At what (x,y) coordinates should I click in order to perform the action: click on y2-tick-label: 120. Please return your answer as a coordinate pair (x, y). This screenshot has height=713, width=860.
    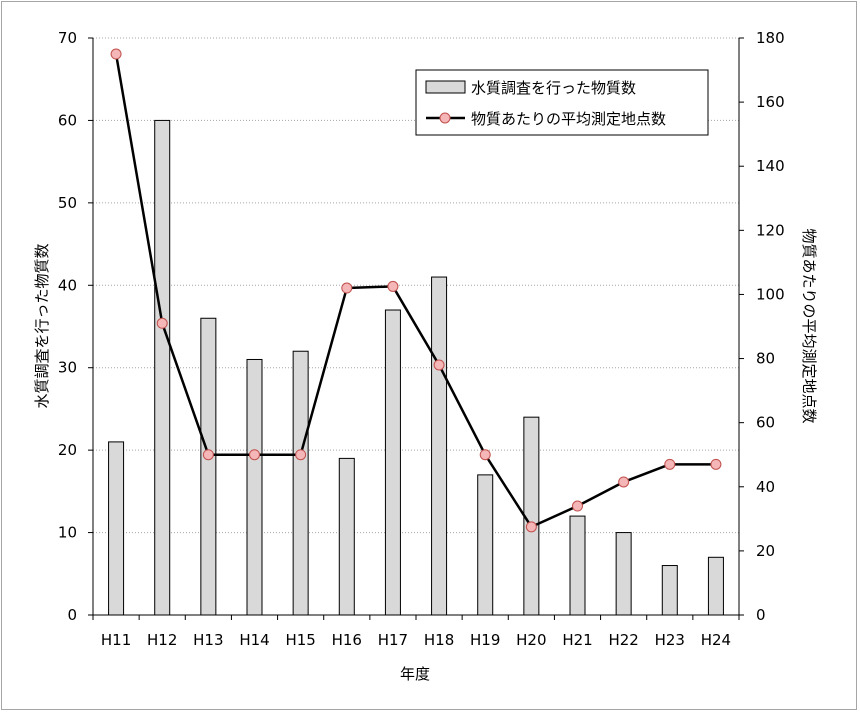
    Looking at the image, I should click on (770, 230).